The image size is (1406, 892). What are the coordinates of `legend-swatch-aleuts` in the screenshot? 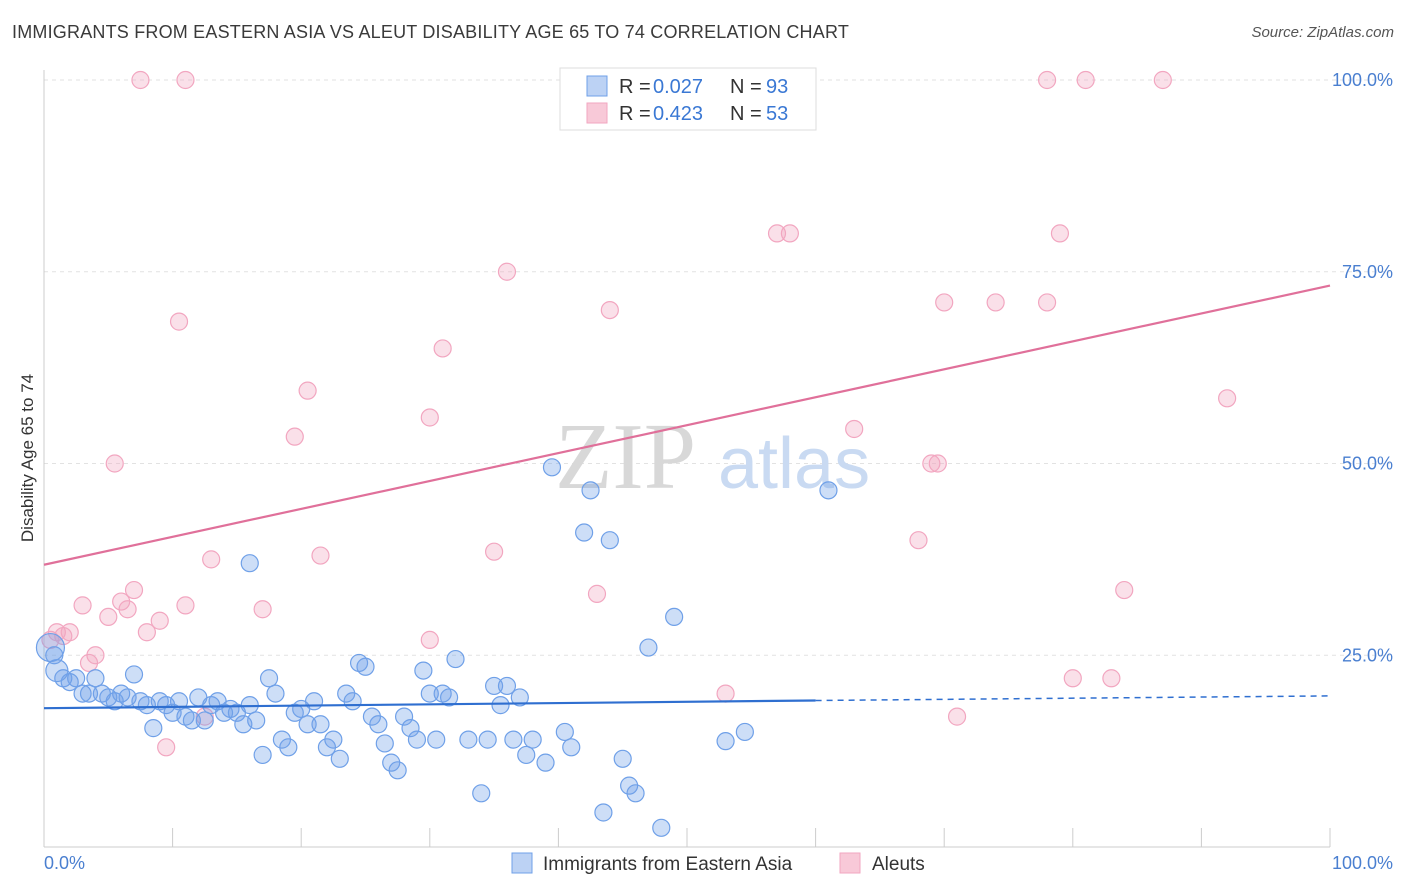 It's located at (597, 113).